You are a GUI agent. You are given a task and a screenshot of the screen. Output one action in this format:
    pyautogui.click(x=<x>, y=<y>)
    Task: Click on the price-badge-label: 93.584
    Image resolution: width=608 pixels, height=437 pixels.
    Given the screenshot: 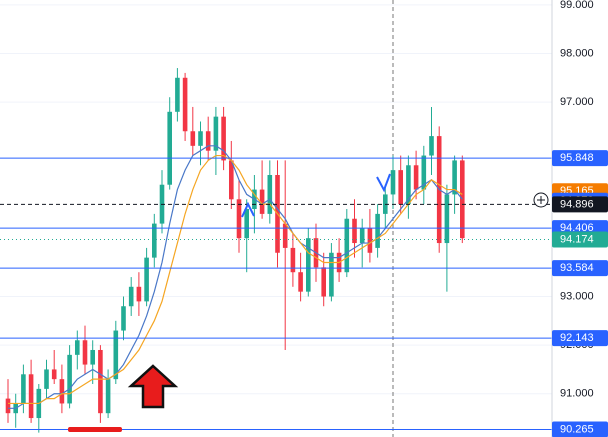 What is the action you would take?
    pyautogui.click(x=577, y=268)
    